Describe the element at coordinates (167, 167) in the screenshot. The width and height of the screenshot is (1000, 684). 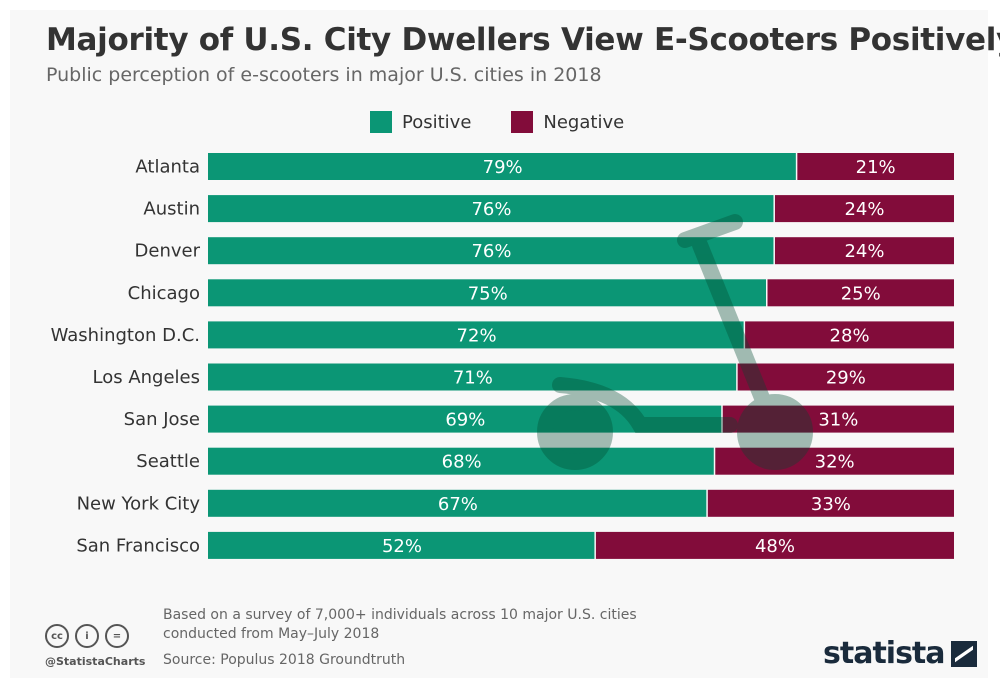
I see `category-label: Atlanta` at that location.